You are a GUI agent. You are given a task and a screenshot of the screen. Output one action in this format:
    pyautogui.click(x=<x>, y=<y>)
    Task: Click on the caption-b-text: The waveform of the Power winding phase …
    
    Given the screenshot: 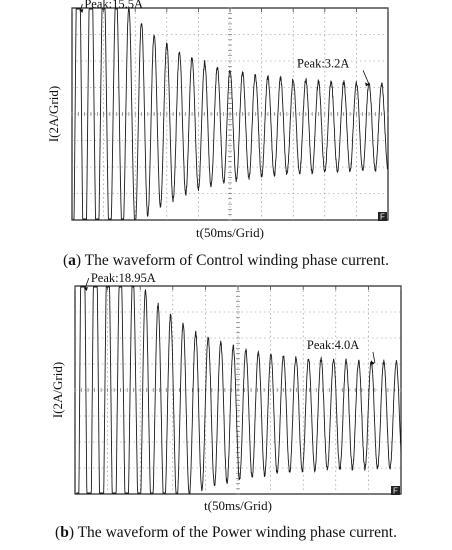 What is the action you would take?
    pyautogui.click(x=237, y=532)
    